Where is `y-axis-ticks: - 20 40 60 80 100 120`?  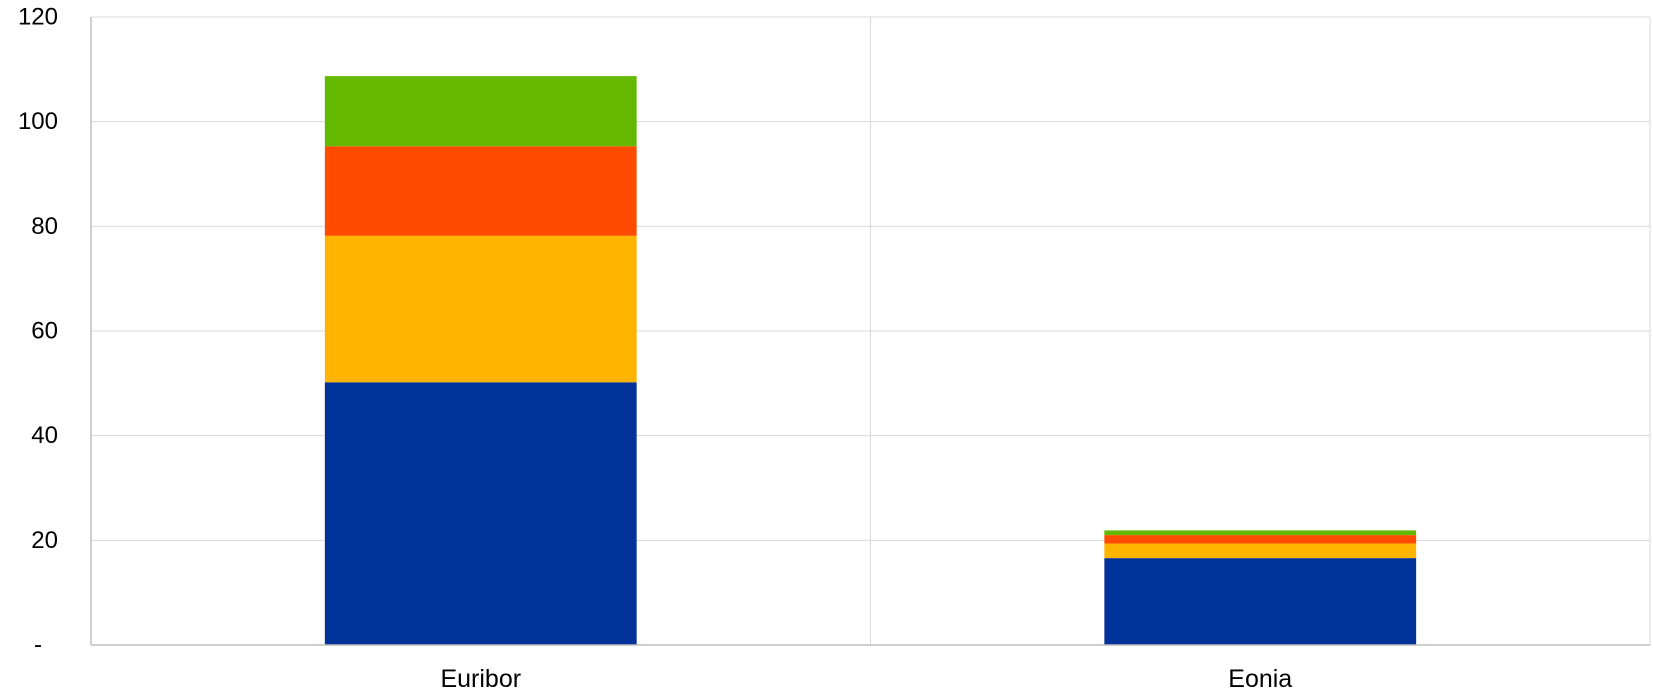
y-axis-ticks: - 20 40 60 80 100 120 is located at coordinates (38, 331).